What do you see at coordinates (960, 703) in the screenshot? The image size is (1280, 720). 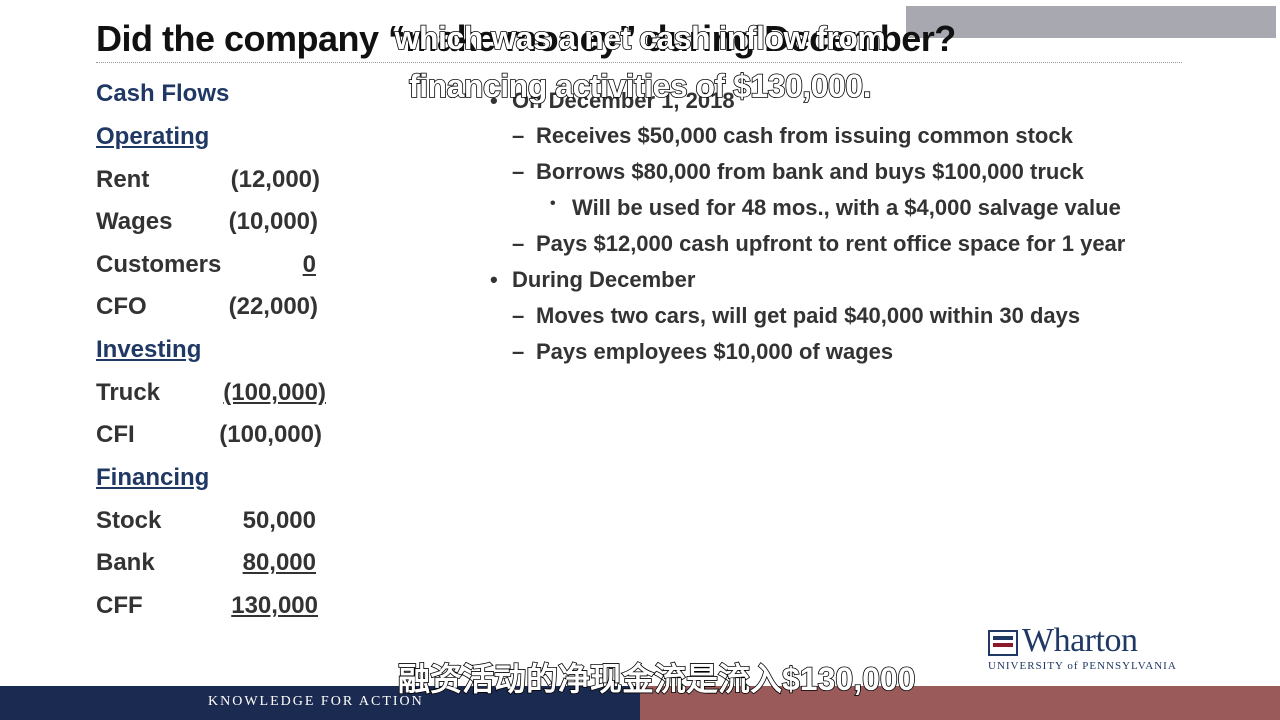 I see `footer-bar-right` at bounding box center [960, 703].